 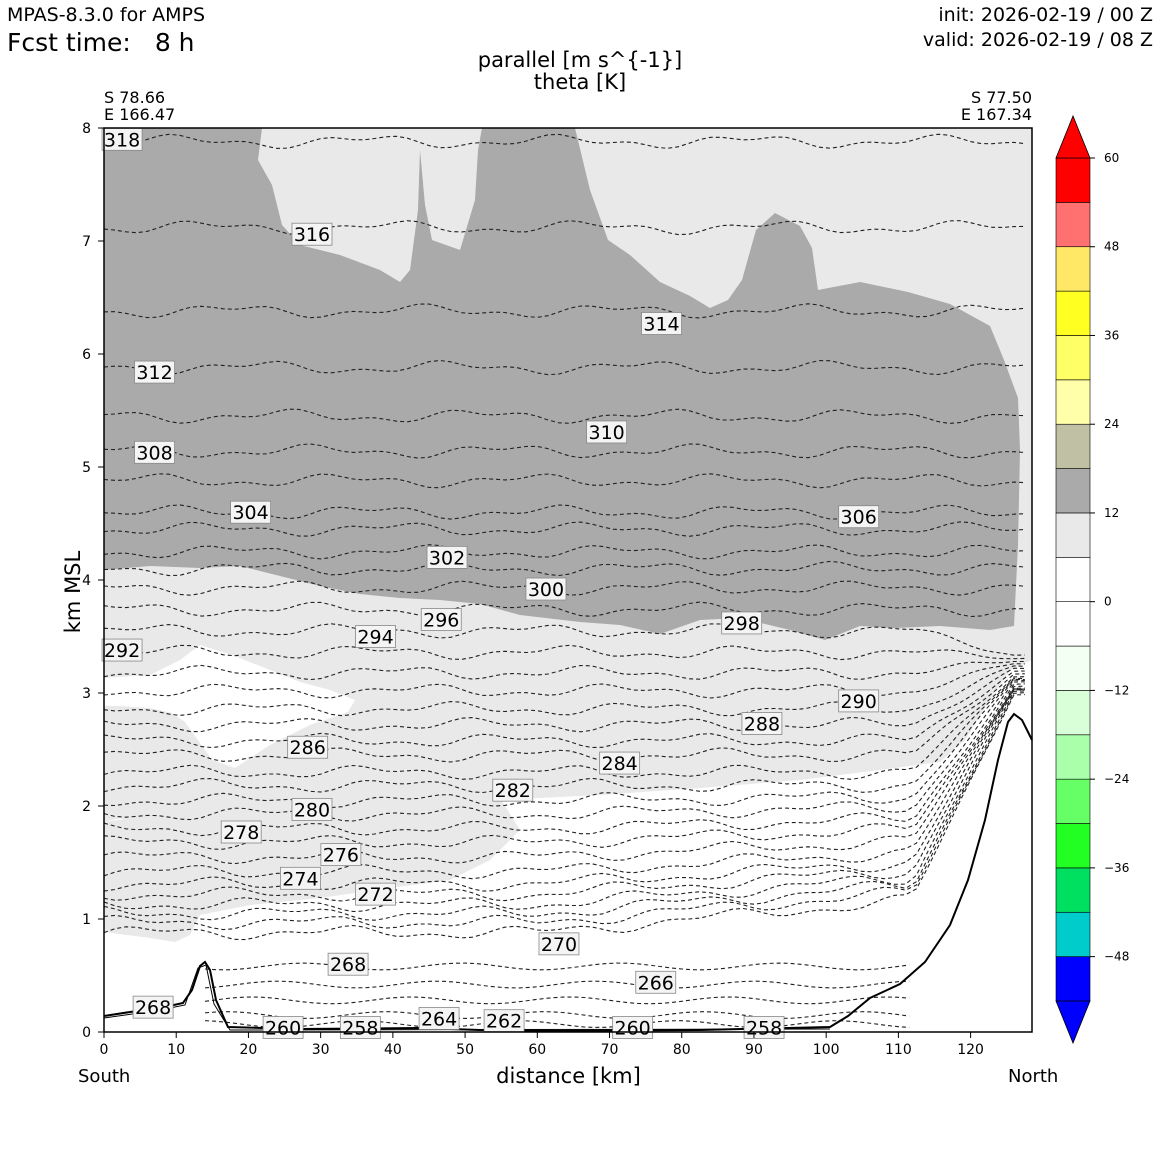 I want to click on theta-label-text: 304, so click(x=250, y=513).